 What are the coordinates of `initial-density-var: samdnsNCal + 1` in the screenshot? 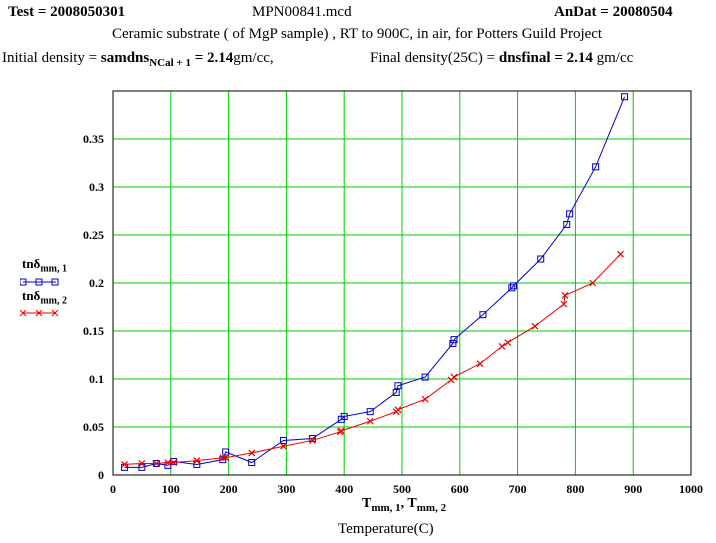 It's located at (145, 59).